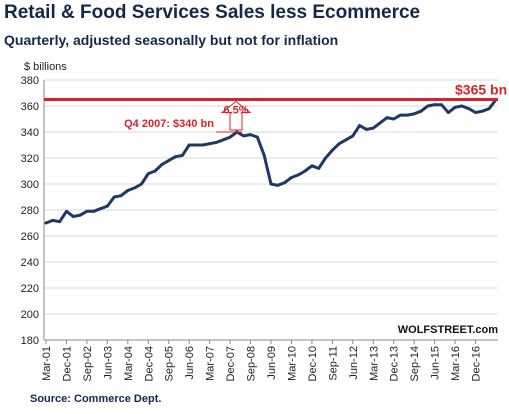  What do you see at coordinates (272, 363) in the screenshot?
I see `x-tick-label: Jun-09` at bounding box center [272, 363].